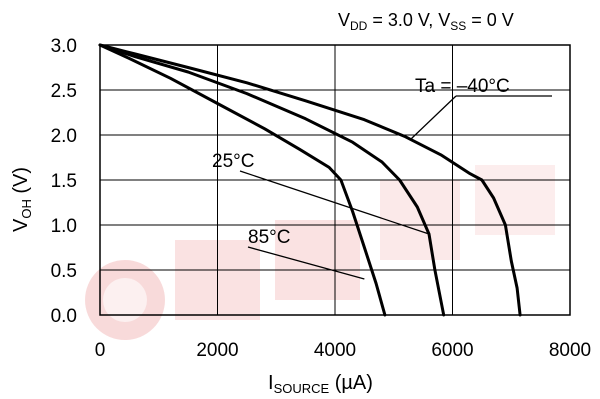  Describe the element at coordinates (462, 86) in the screenshot. I see `annotation-label-0: Ta = –40°C` at that location.